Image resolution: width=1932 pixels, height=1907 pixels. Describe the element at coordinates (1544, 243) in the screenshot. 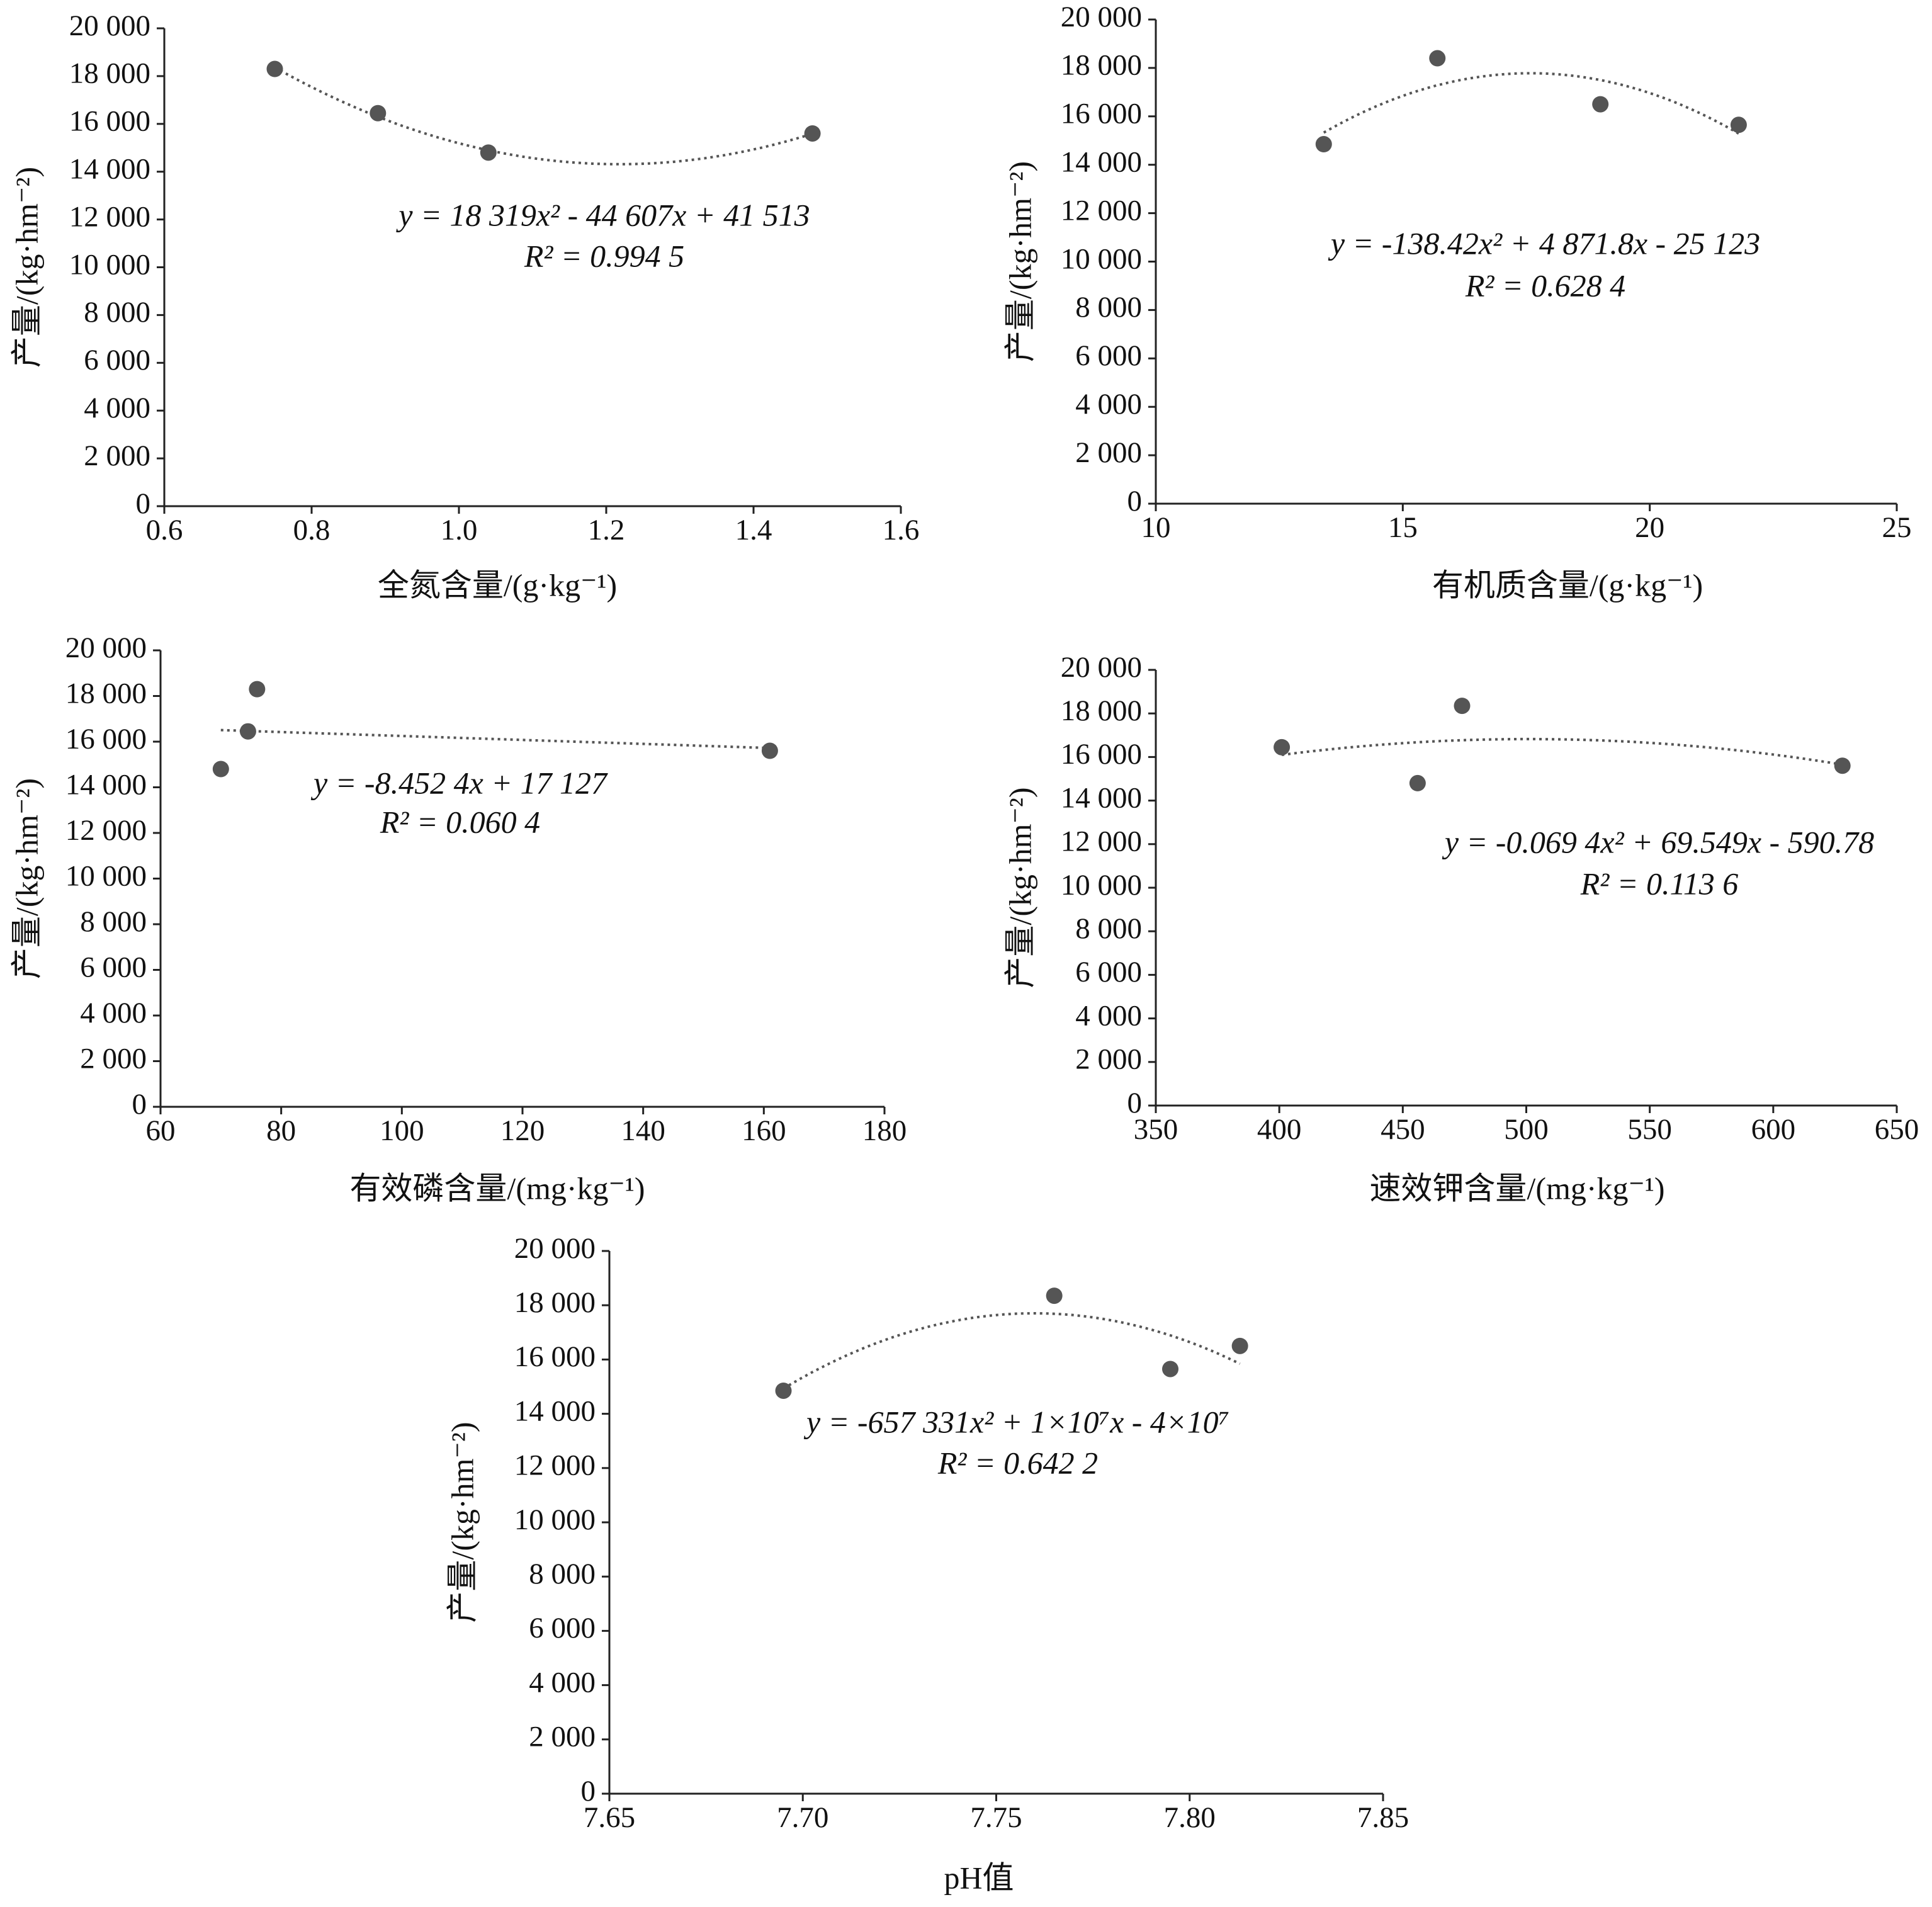

I see `trendline-equation: y = -138.42x² + 4 871.8x - 25 123` at that location.